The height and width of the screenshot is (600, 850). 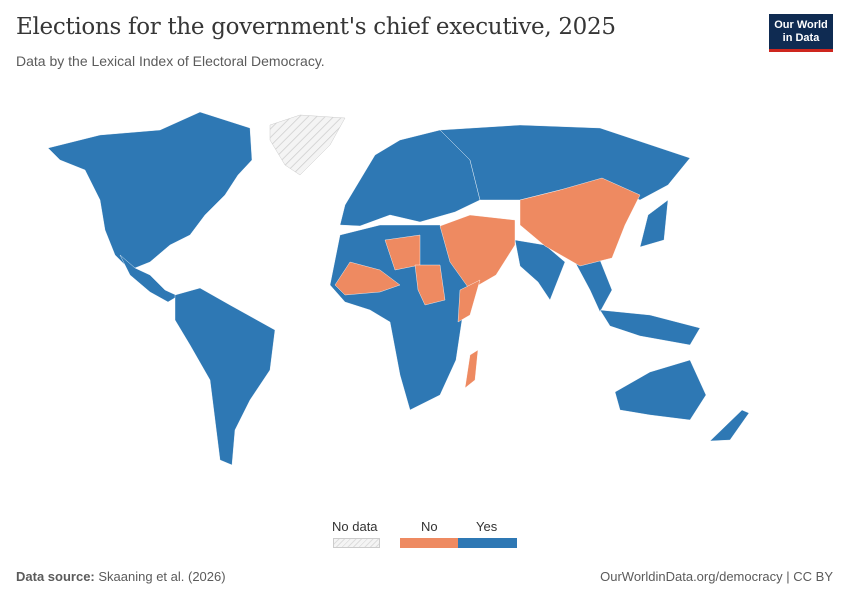 I want to click on region-new-zealand, so click(x=729, y=425).